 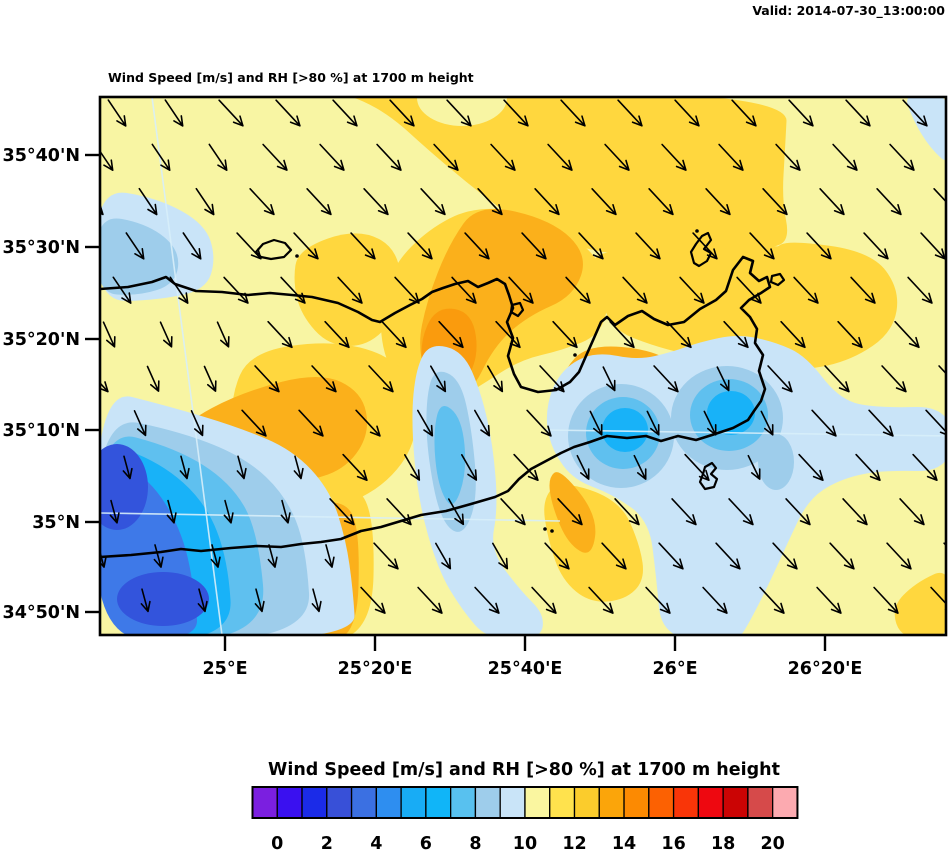 What do you see at coordinates (848, 10) in the screenshot?
I see `valid-timestamp: Valid: 2014-07-30_13:00:00` at bounding box center [848, 10].